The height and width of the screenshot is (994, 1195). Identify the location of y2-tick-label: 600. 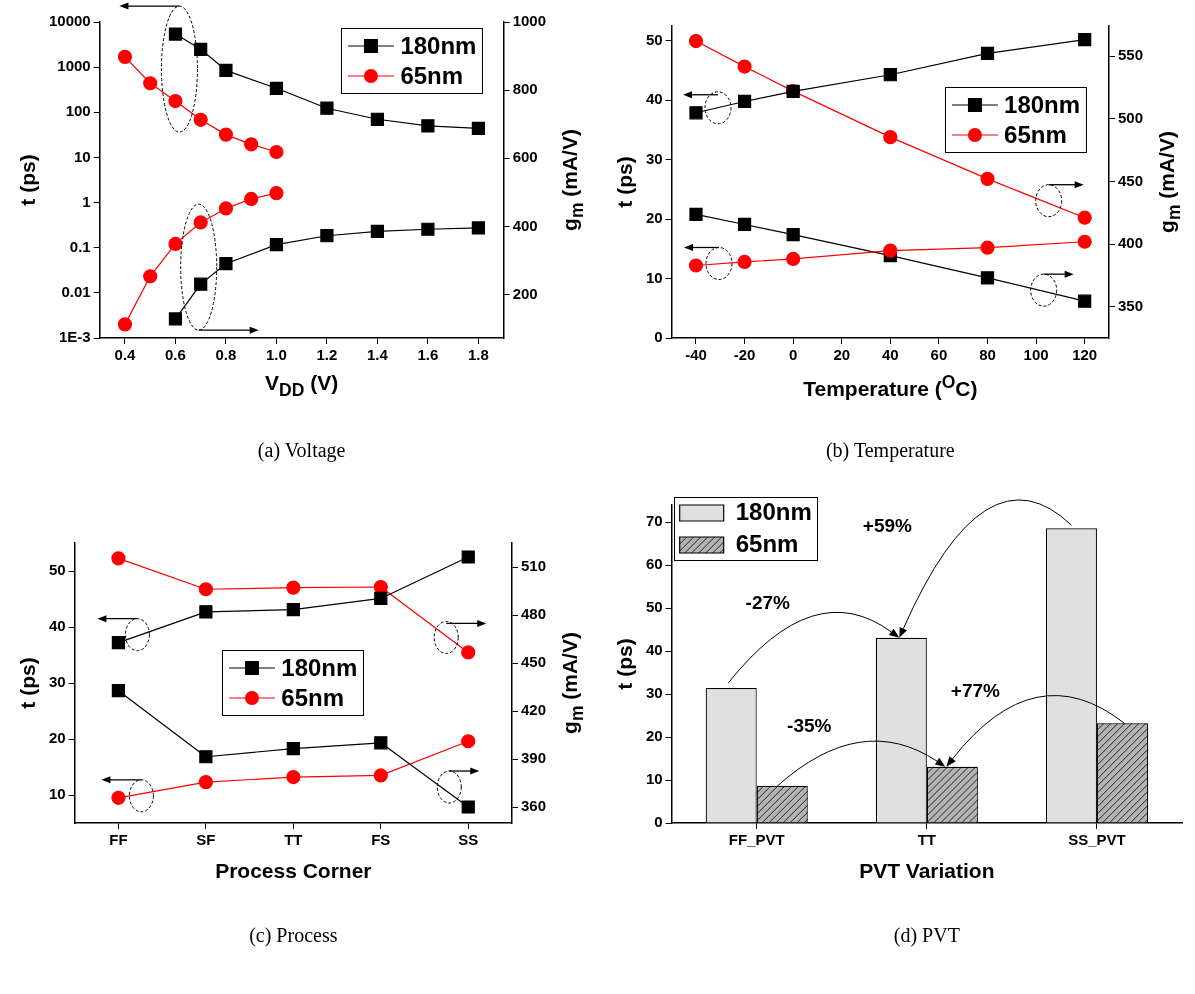
(525, 157).